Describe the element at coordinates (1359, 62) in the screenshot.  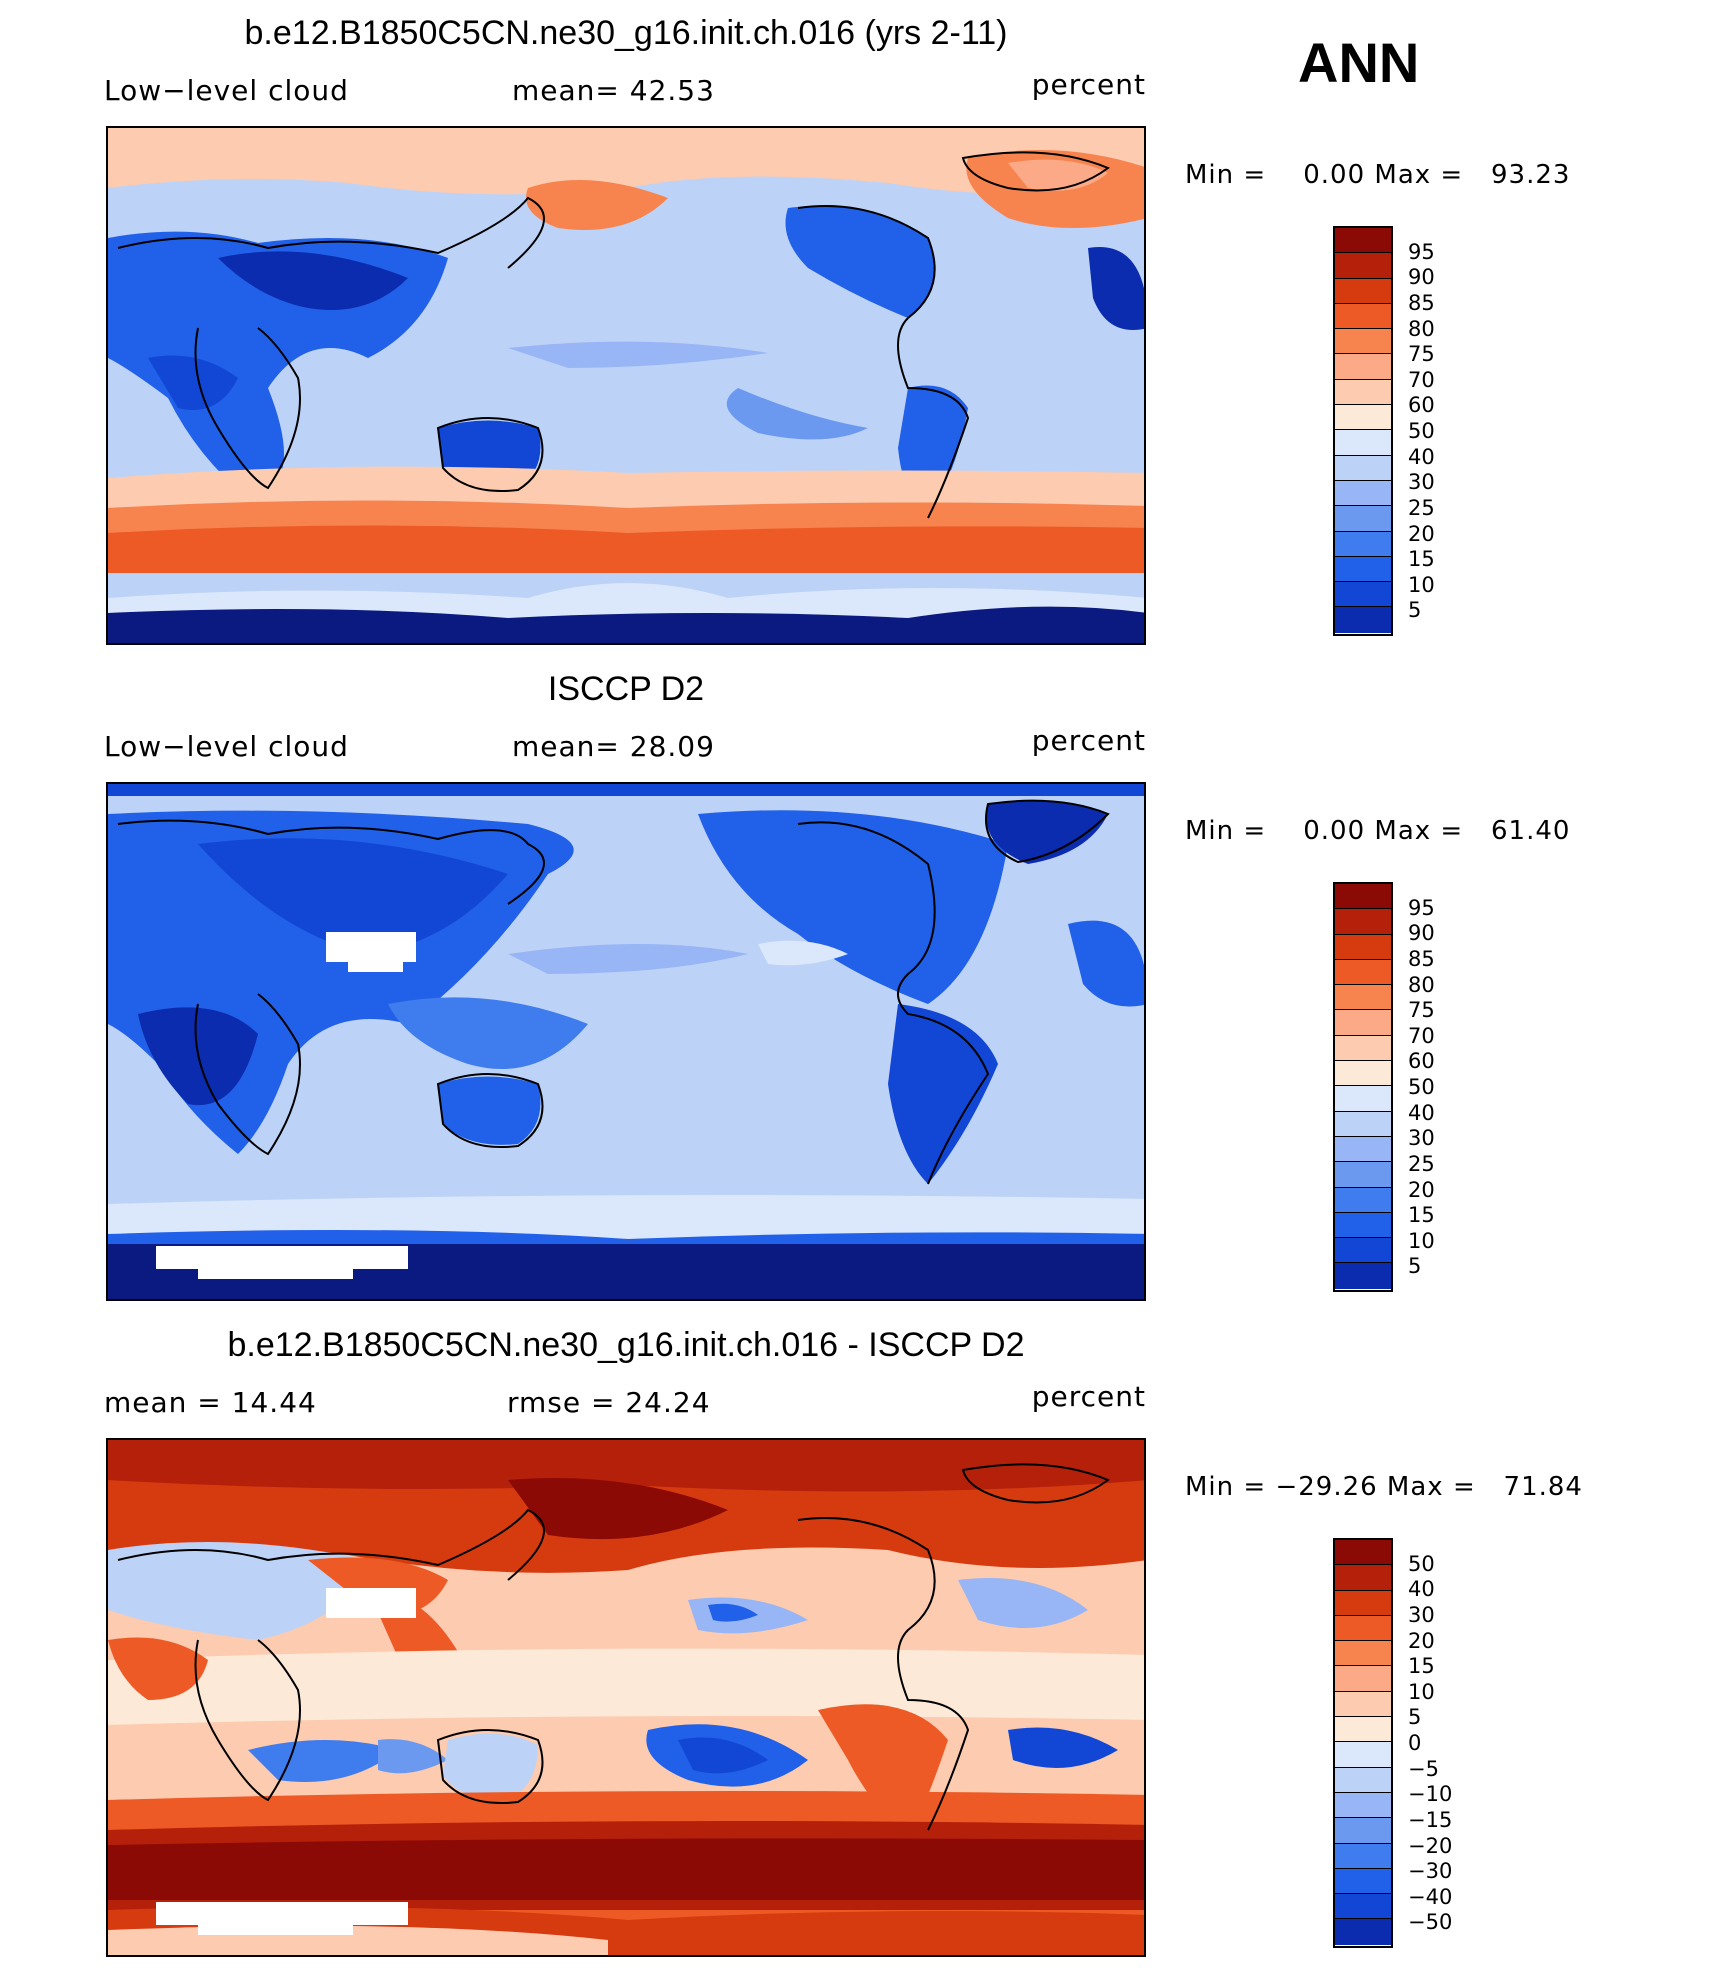
I see `season-label: ANN` at that location.